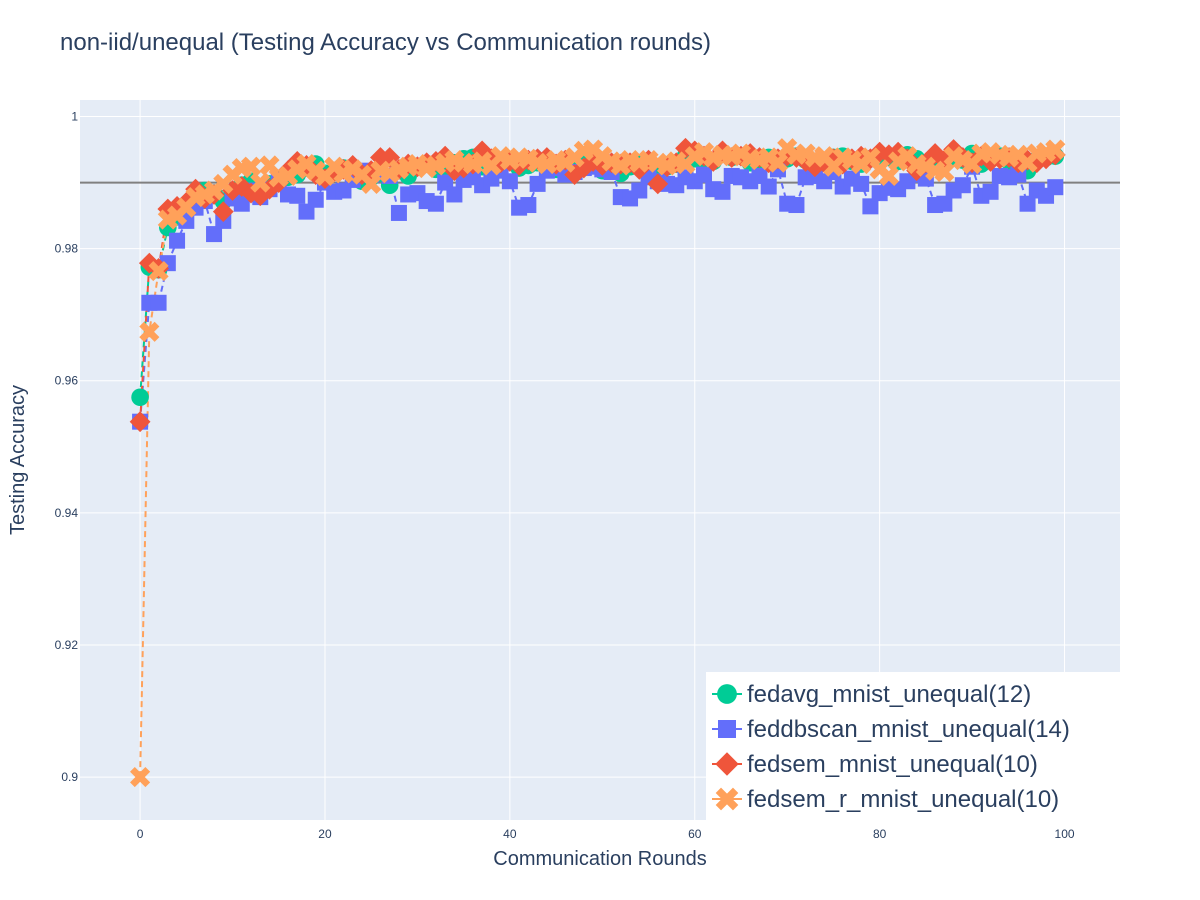 This screenshot has width=1200, height=900. Describe the element at coordinates (67, 645) in the screenshot. I see `y-tick-label: 0.92` at that location.